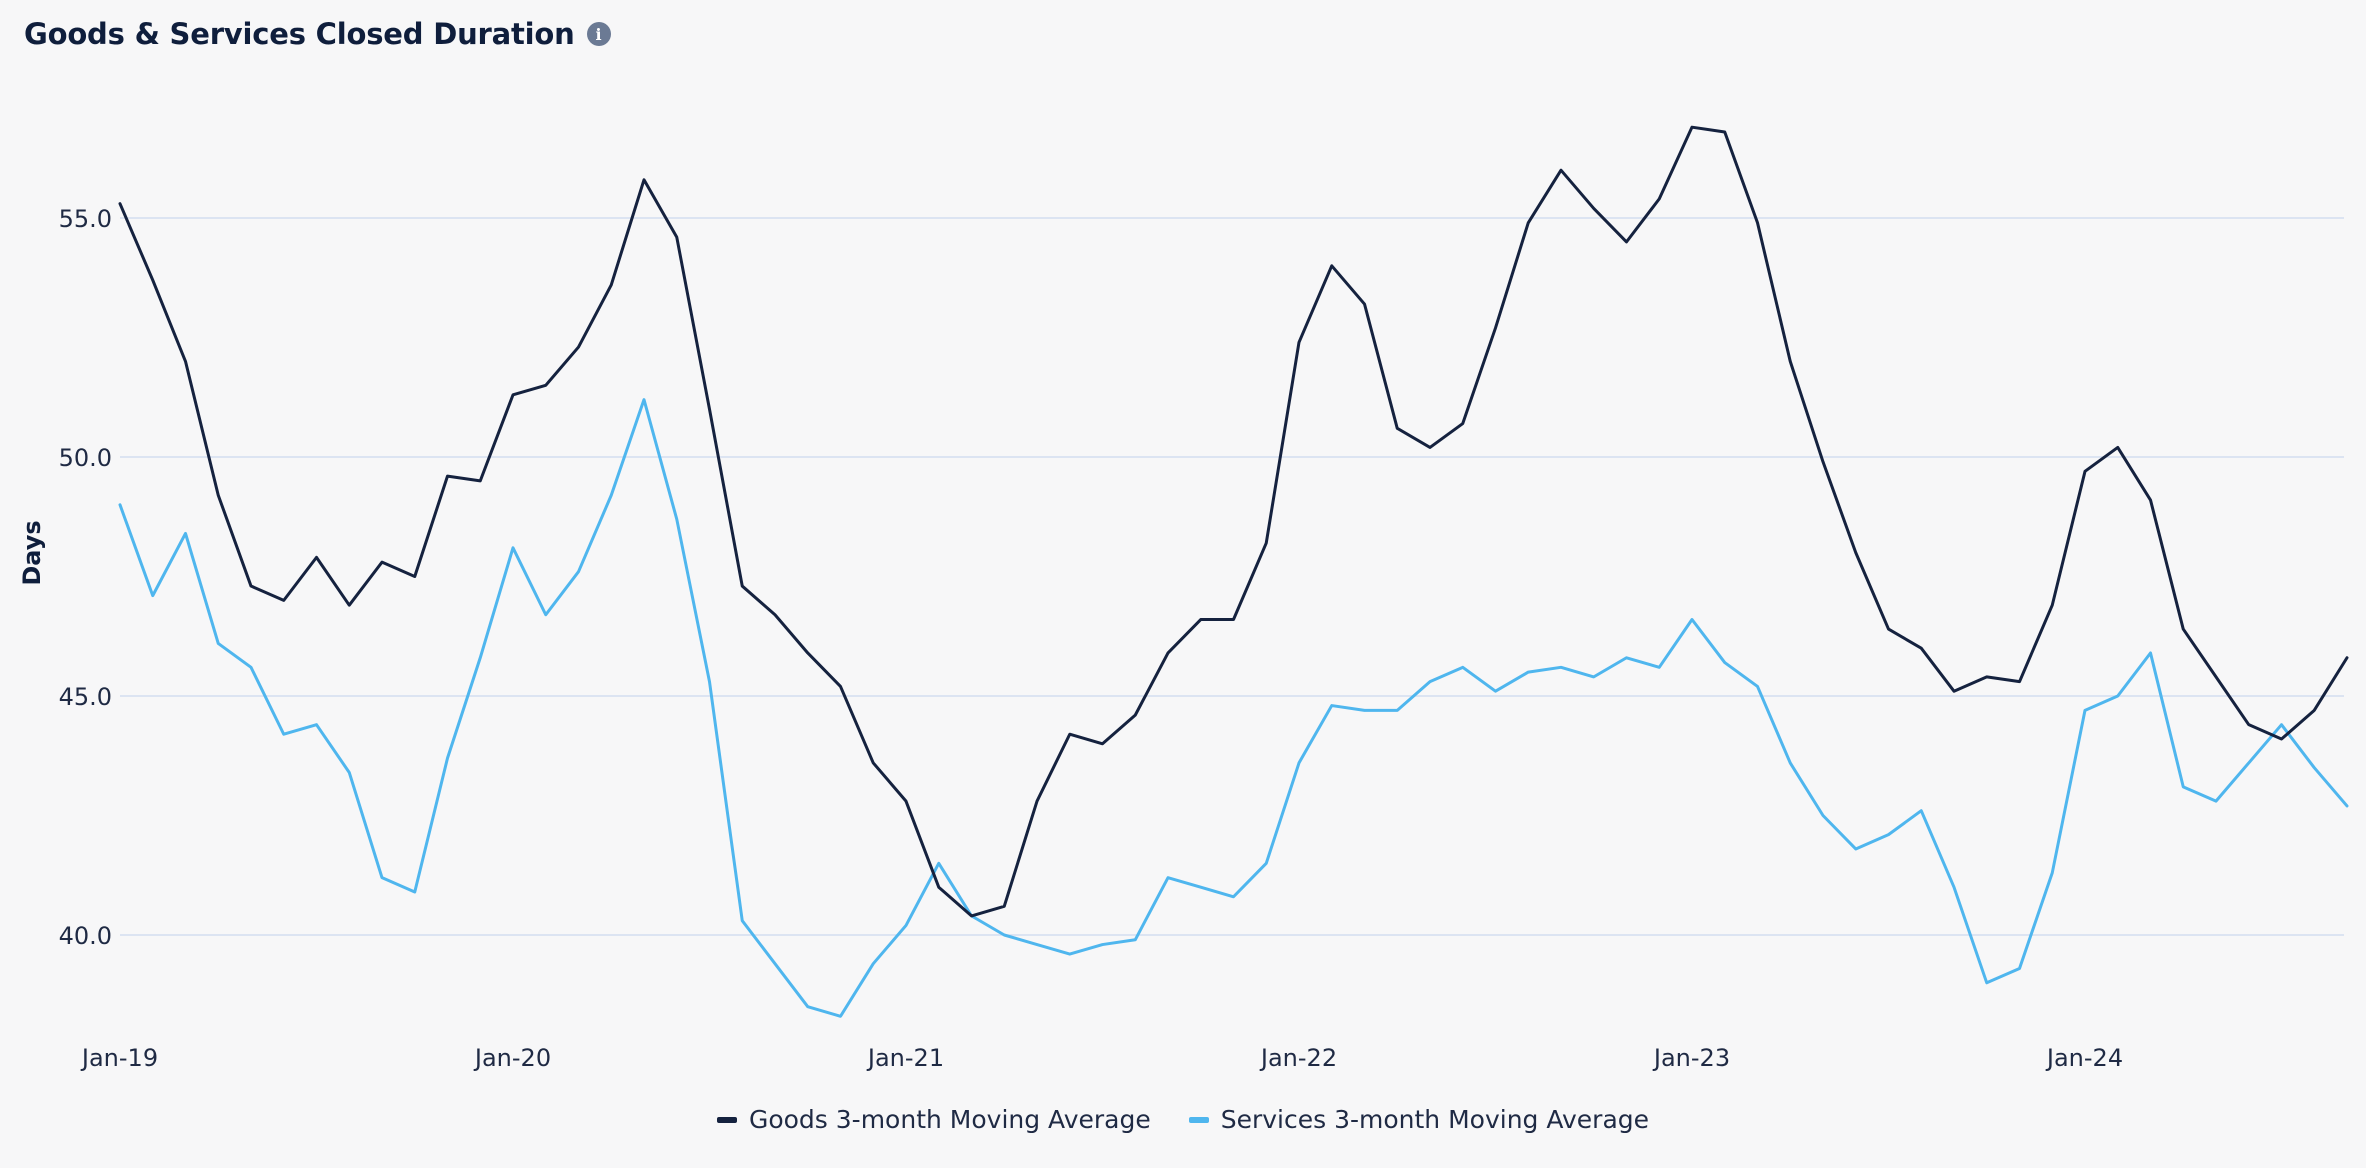 The image size is (2366, 1168). Describe the element at coordinates (119, 1058) in the screenshot. I see `x-tick-label: Jan-19` at that location.